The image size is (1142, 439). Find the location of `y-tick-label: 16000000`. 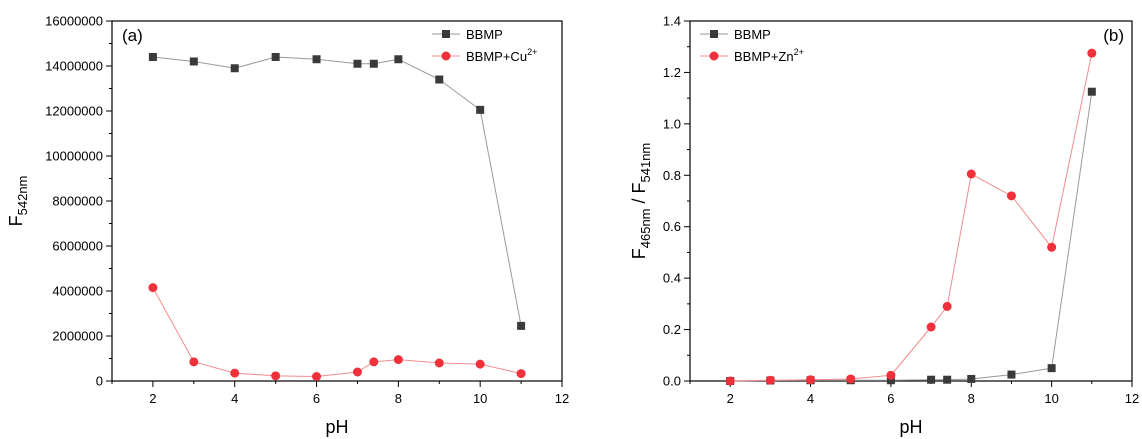

y-tick-label: 16000000 is located at coordinates (74, 21).